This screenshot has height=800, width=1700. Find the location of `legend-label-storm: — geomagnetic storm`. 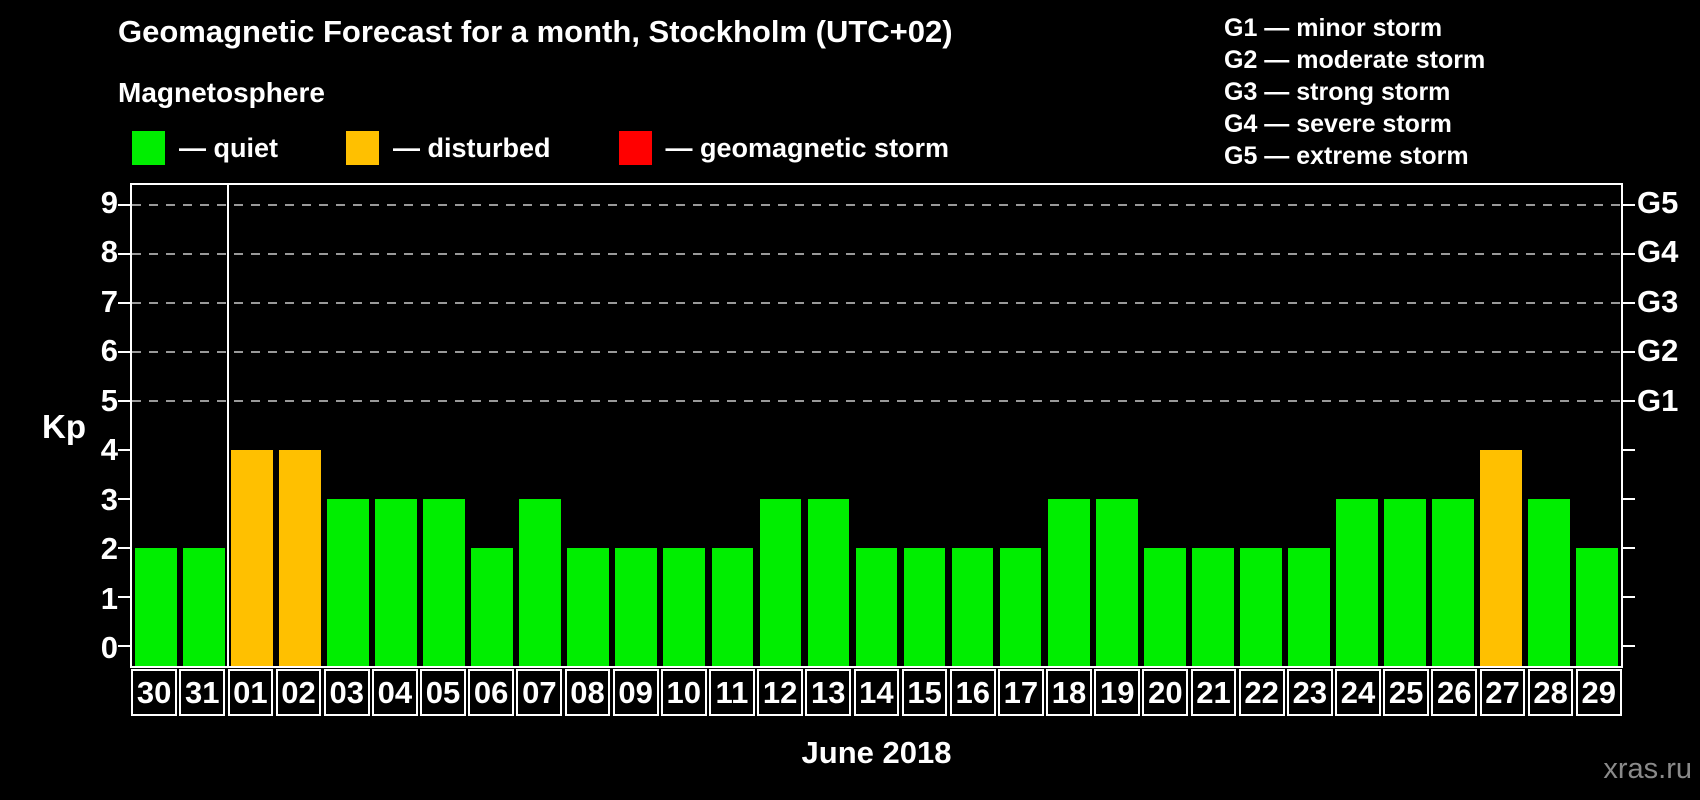

legend-label-storm: — geomagnetic storm is located at coordinates (807, 147).